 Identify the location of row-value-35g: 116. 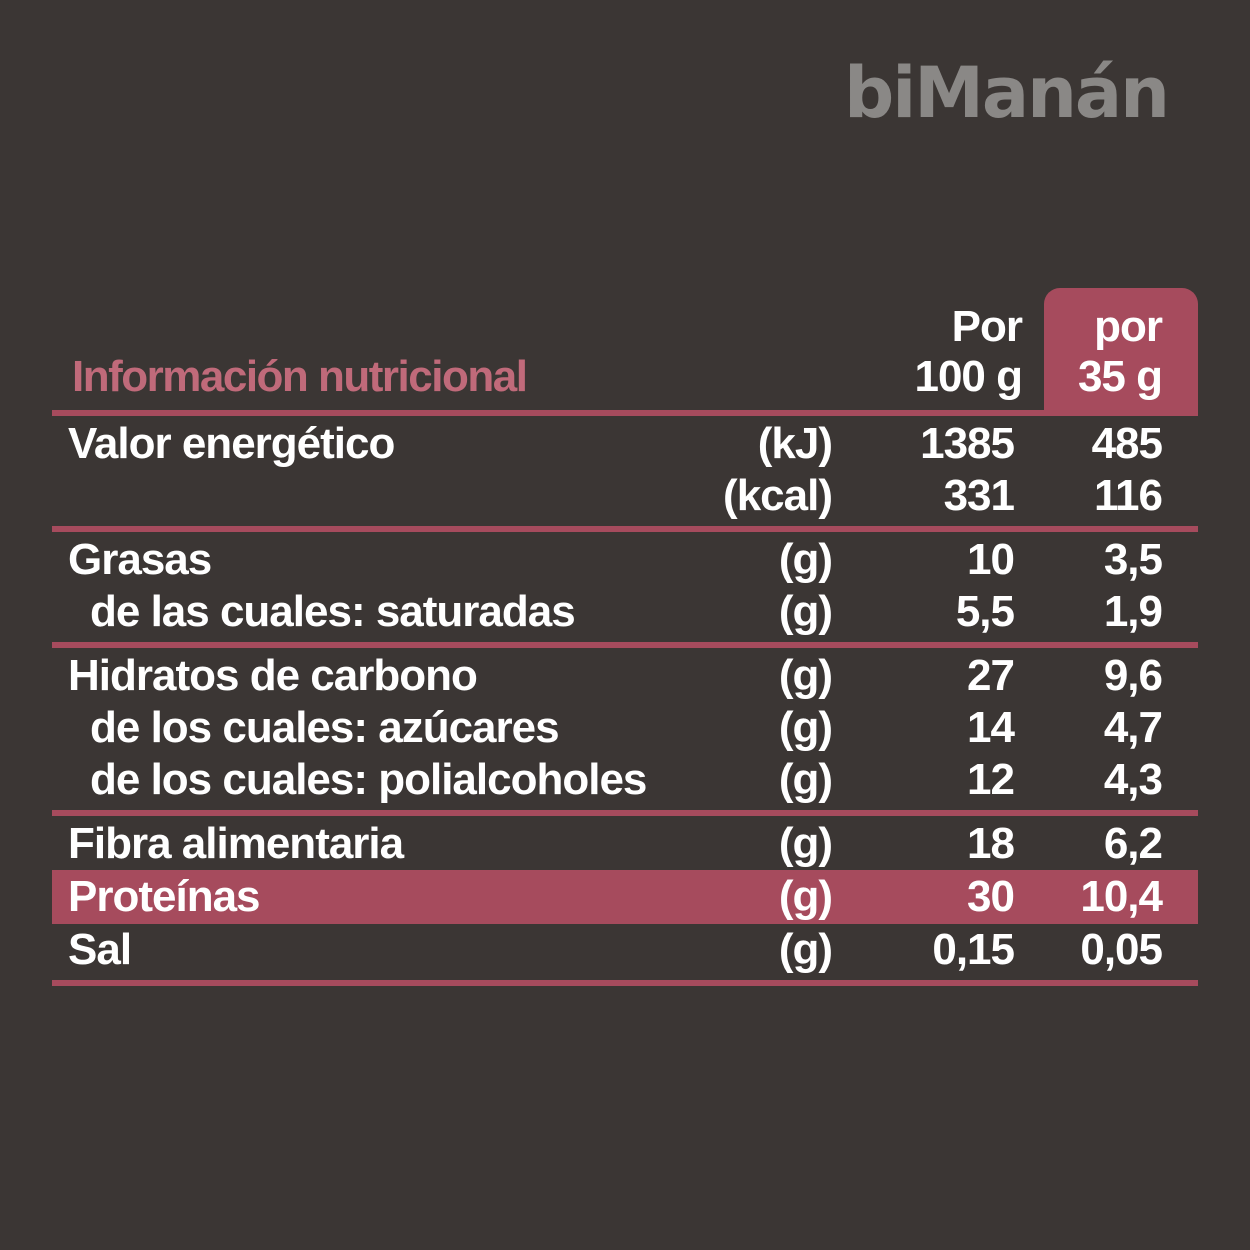
(1128, 495).